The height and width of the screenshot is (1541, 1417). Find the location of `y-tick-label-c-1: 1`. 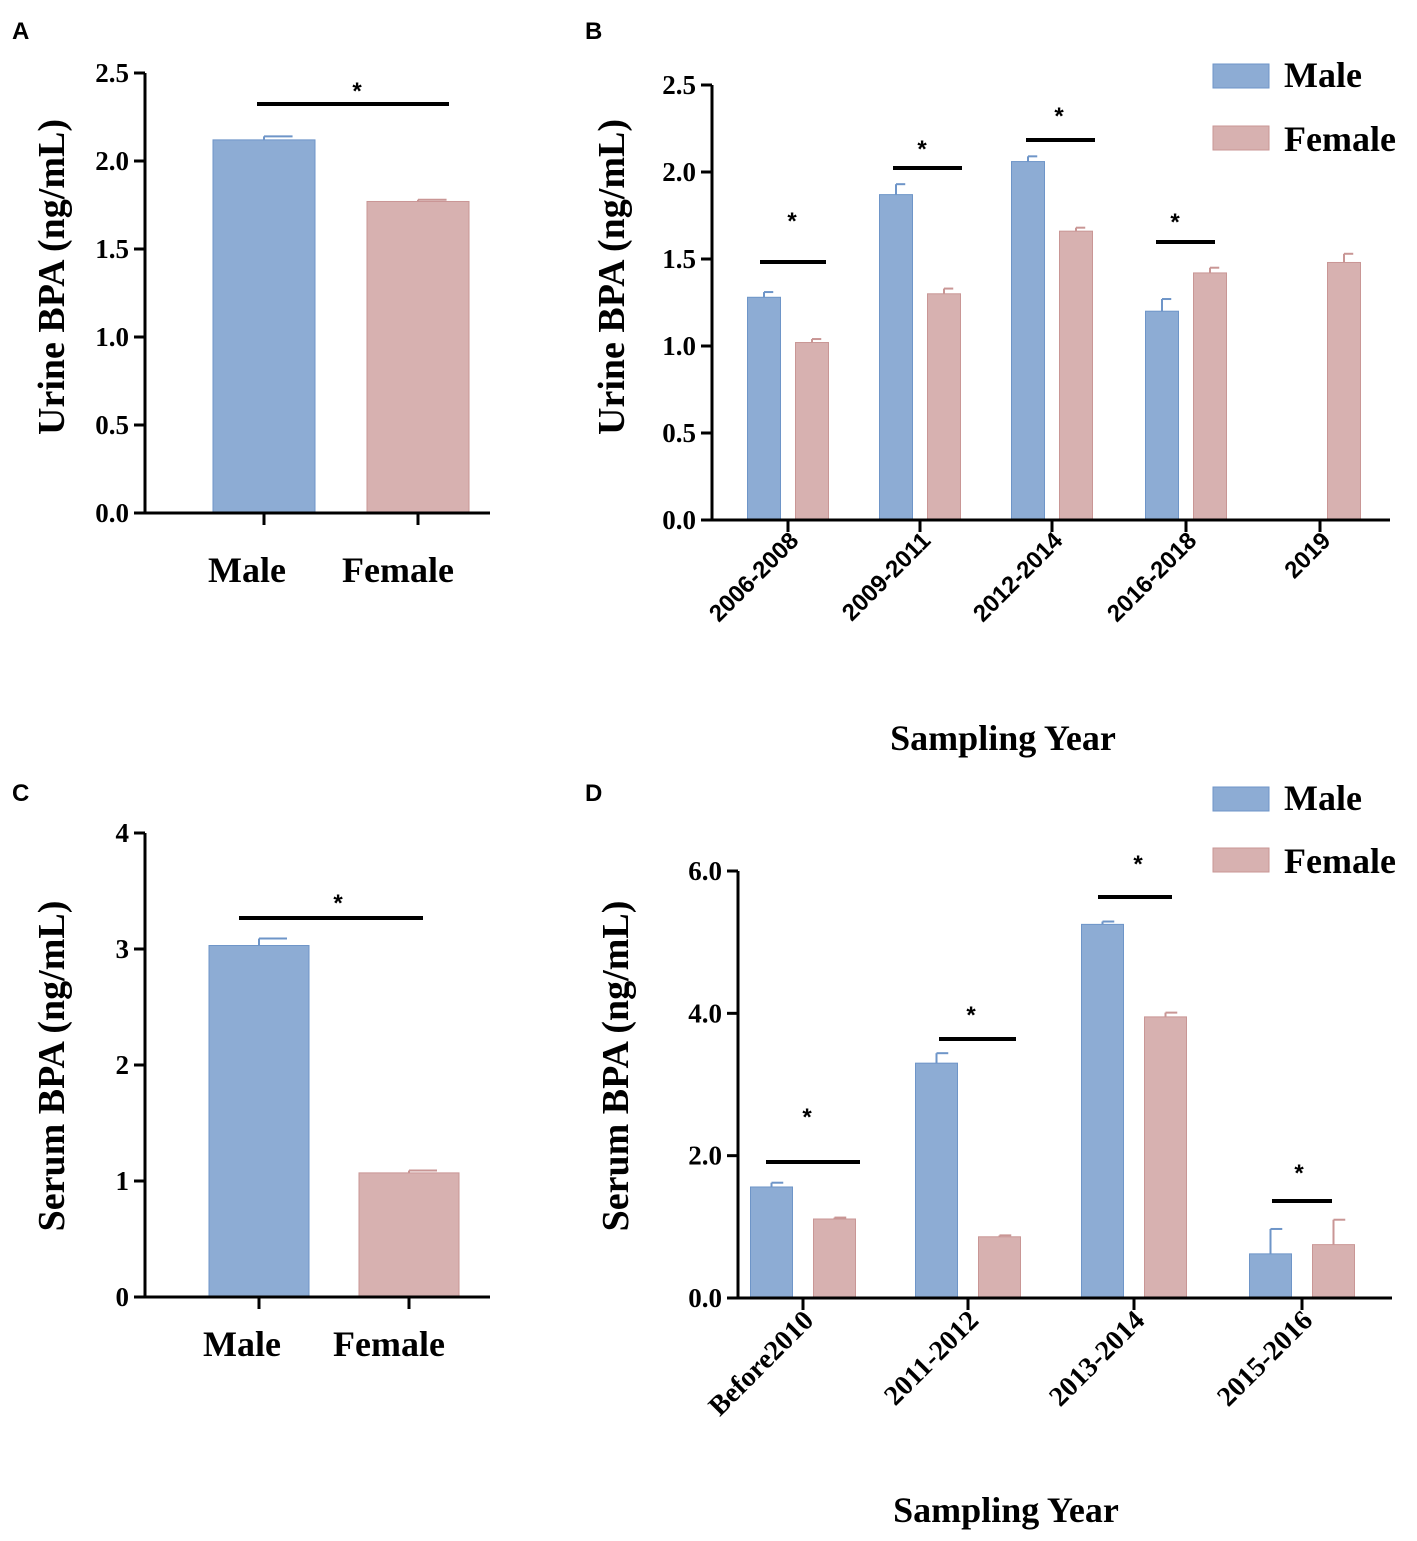

y-tick-label-c-1: 1 is located at coordinates (123, 1181).